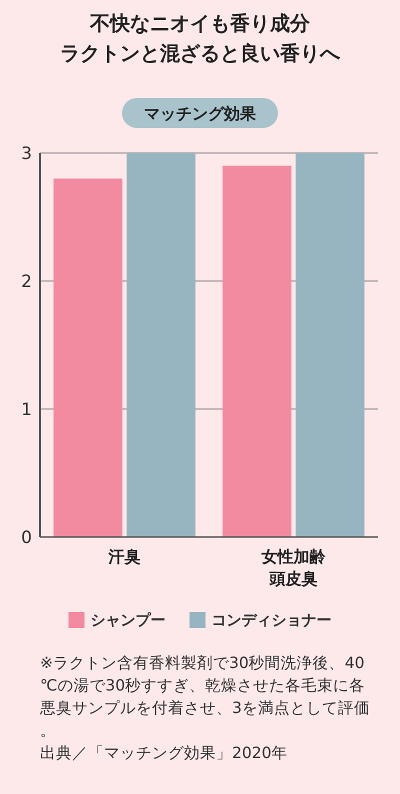 This screenshot has height=794, width=400. Describe the element at coordinates (272, 620) in the screenshot. I see `legend-label: コンディショナー` at that location.